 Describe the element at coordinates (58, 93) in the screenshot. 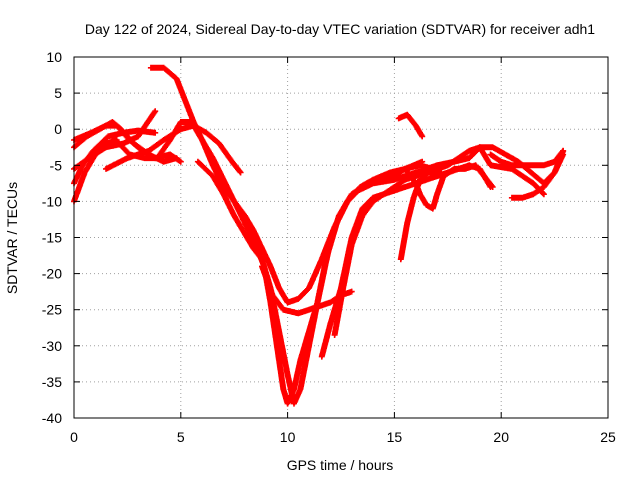

I see `y-tick-label: 5` at that location.